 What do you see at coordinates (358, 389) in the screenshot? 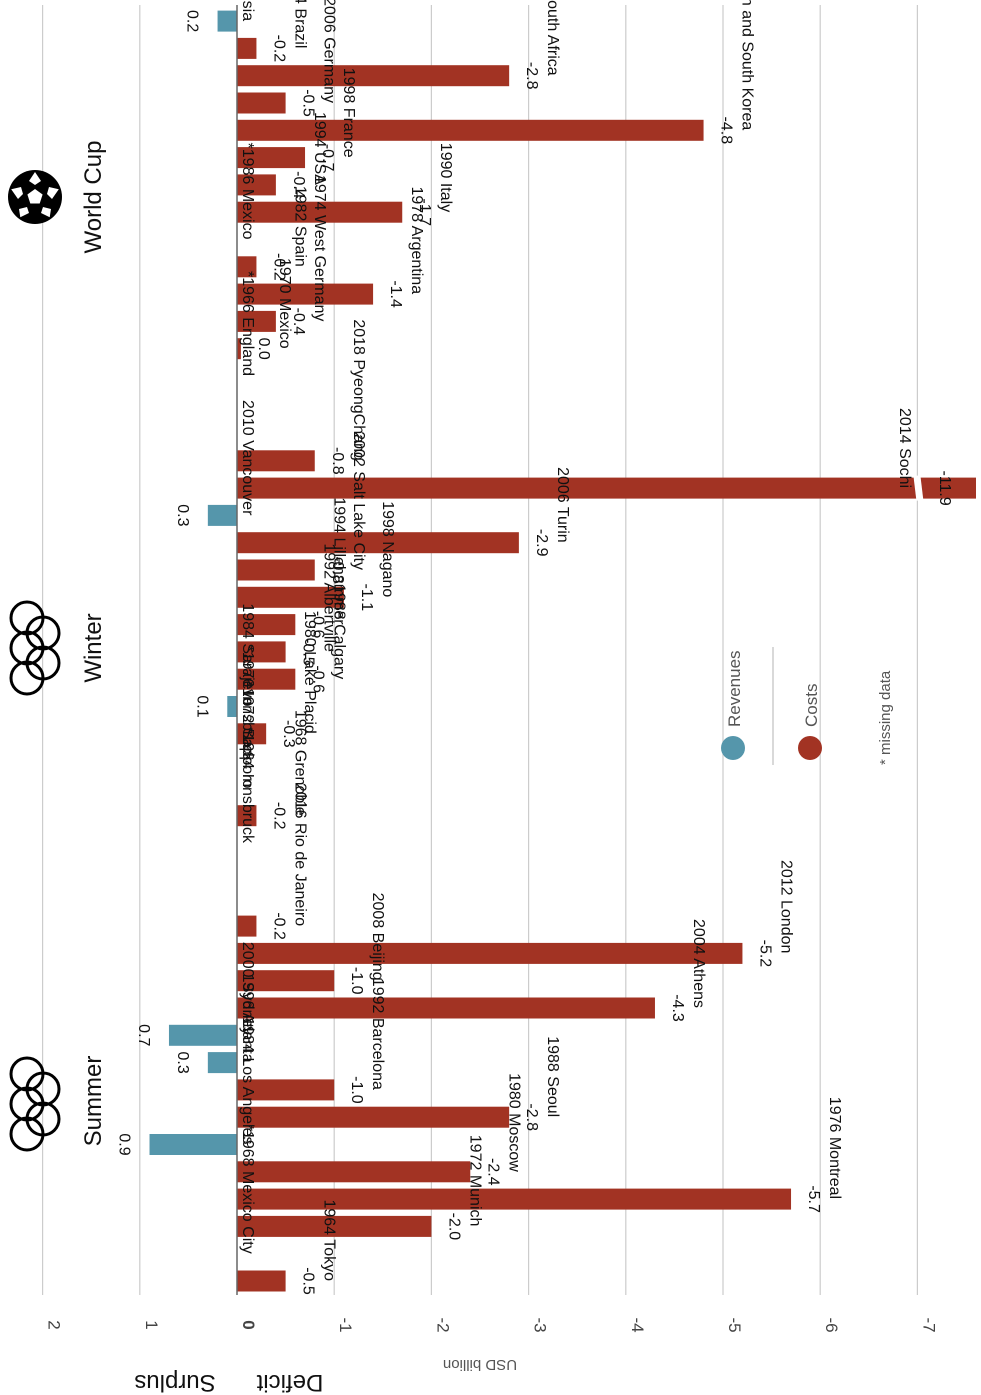
I see `category-label: 2018 PyeongChang` at bounding box center [358, 389].